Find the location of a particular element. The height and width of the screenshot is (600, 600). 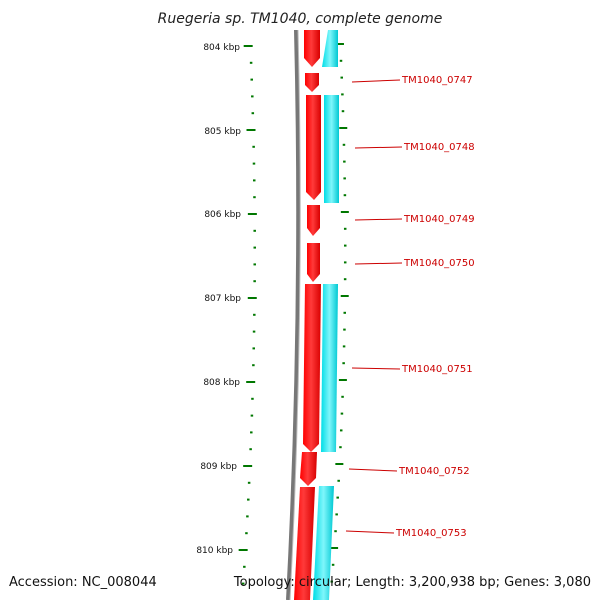

reverse-ticks is located at coordinates (339, 313).